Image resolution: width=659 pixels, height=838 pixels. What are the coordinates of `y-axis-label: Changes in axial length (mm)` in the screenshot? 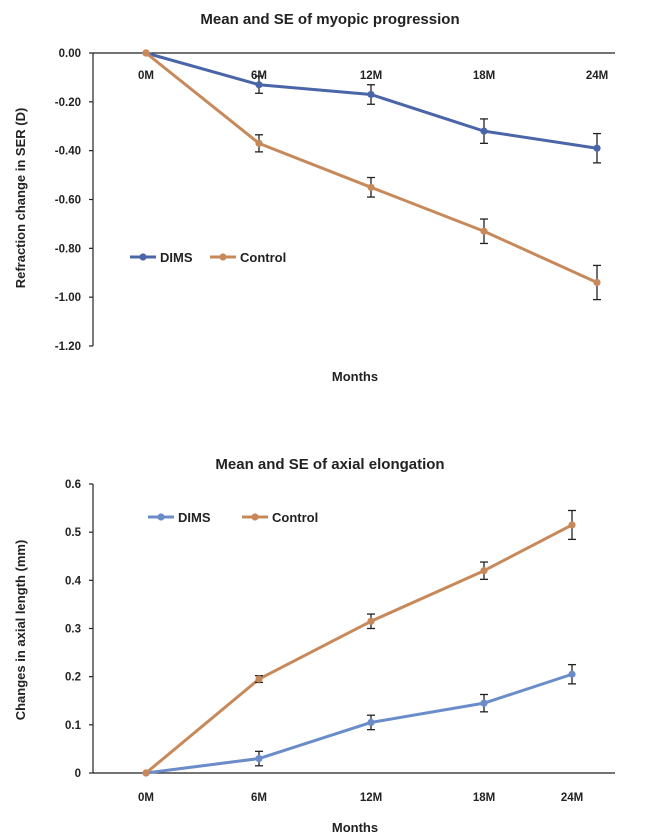 It's located at (20, 630).